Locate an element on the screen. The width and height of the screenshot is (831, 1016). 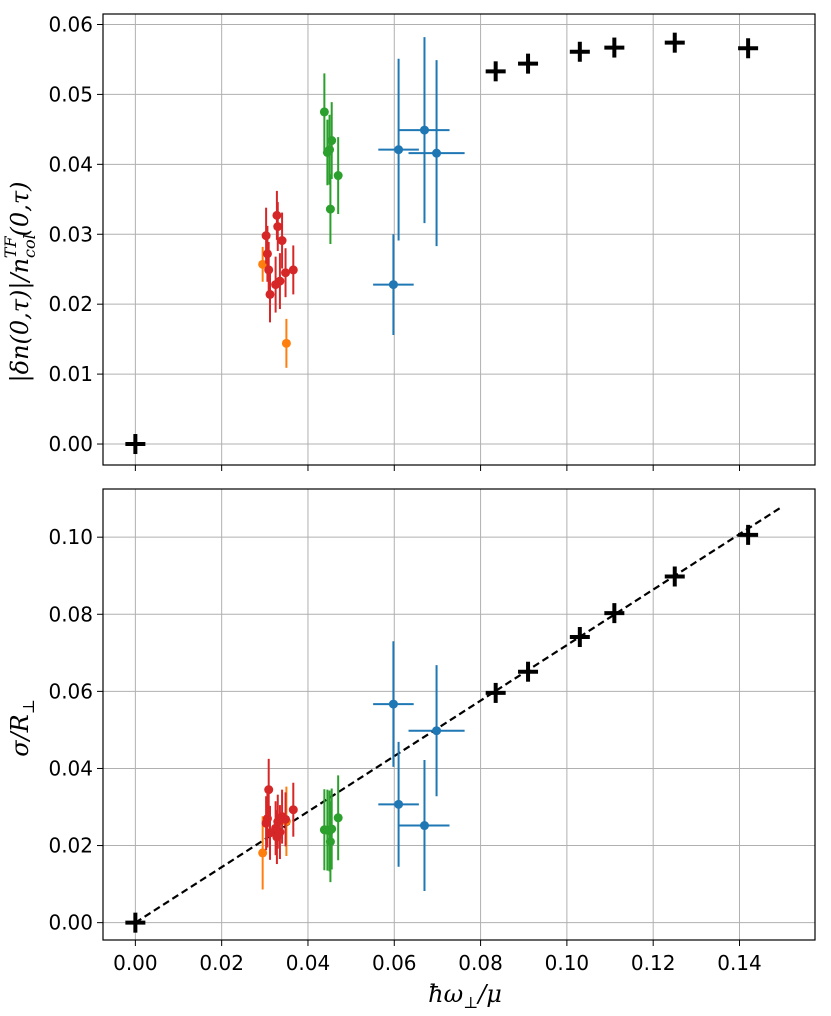
x-tick-label: 0.02 is located at coordinates (221, 963).